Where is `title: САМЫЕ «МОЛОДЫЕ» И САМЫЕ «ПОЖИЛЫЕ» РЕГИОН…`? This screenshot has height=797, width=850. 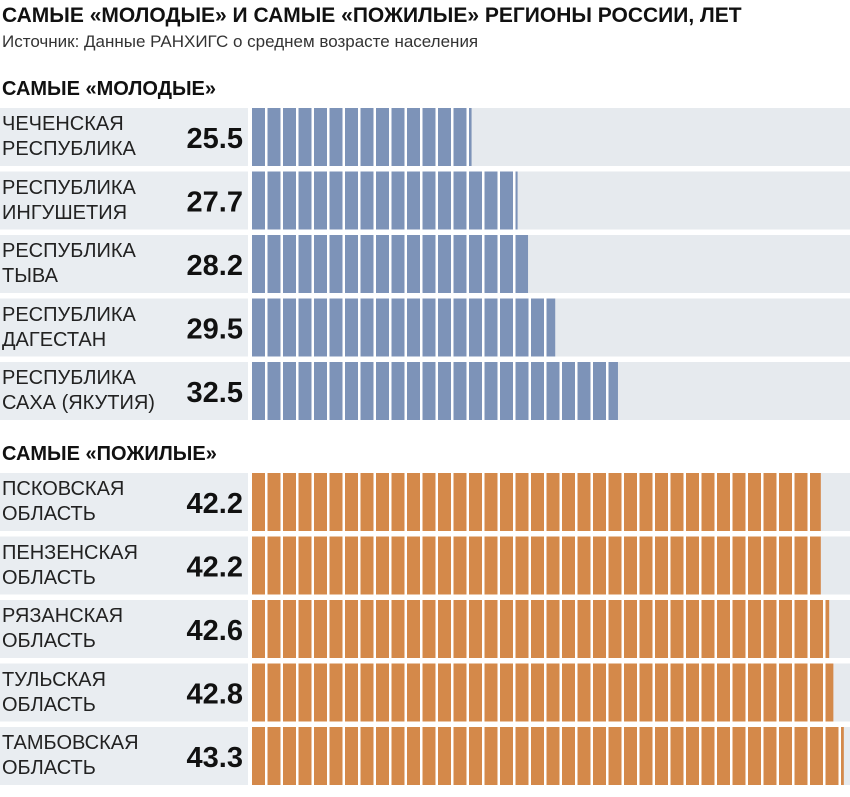
title: САМЫЕ «МОЛОДЫЕ» И САМЫЕ «ПОЖИЛЫЕ» РЕГИОН… is located at coordinates (372, 15).